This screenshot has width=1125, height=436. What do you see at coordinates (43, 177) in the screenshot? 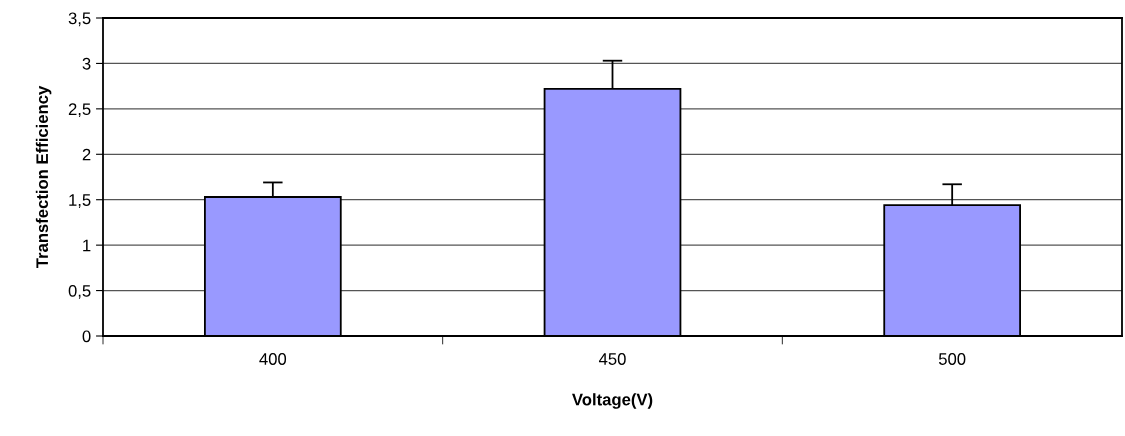
I see `y-axis-title: Transfection Efficiency` at bounding box center [43, 177].